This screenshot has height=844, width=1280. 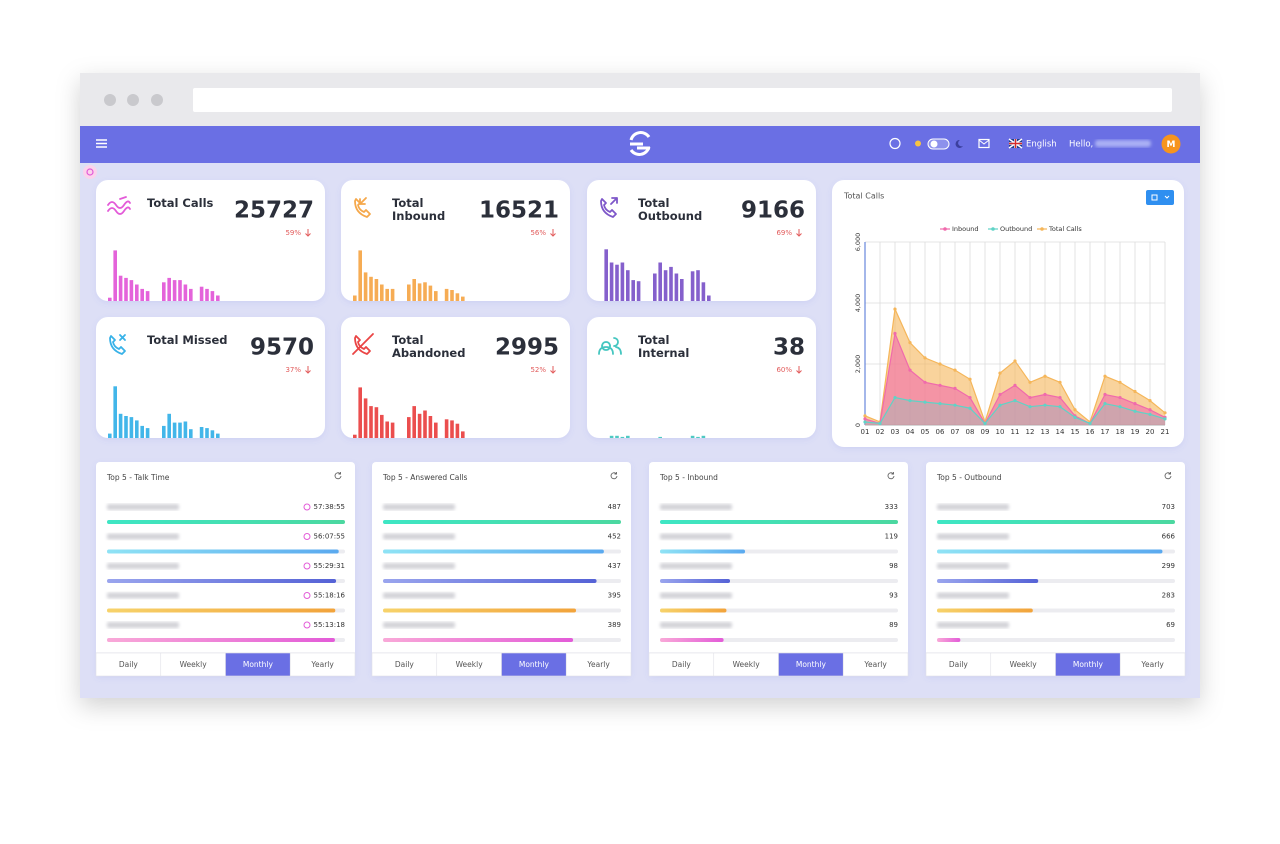 What do you see at coordinates (984, 143) in the screenshot?
I see `mail-icon` at bounding box center [984, 143].